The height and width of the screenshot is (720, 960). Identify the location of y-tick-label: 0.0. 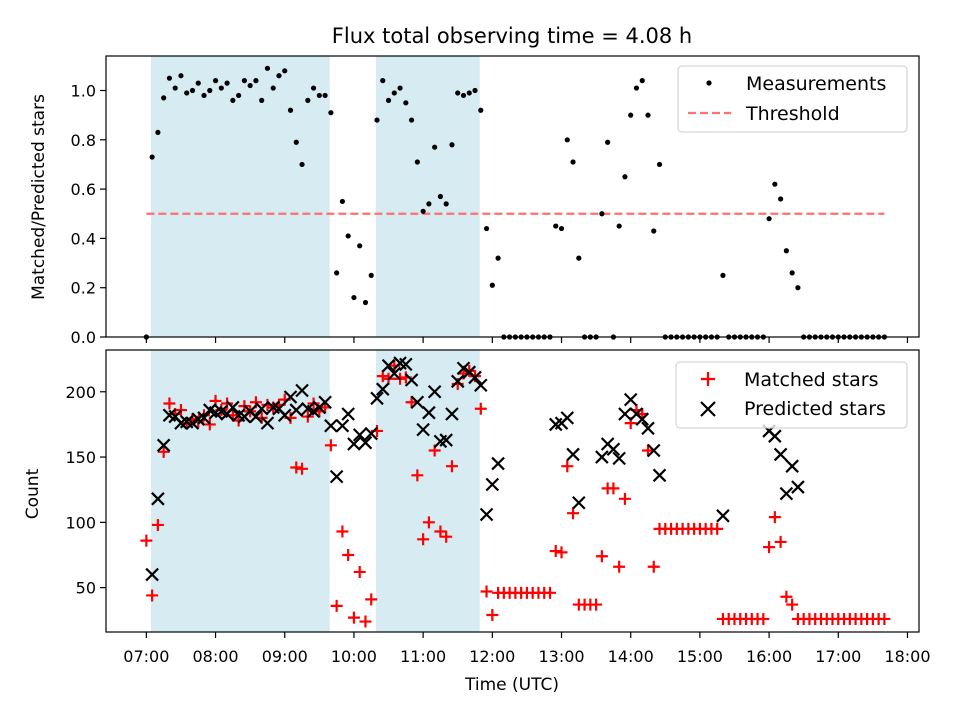
(83, 337).